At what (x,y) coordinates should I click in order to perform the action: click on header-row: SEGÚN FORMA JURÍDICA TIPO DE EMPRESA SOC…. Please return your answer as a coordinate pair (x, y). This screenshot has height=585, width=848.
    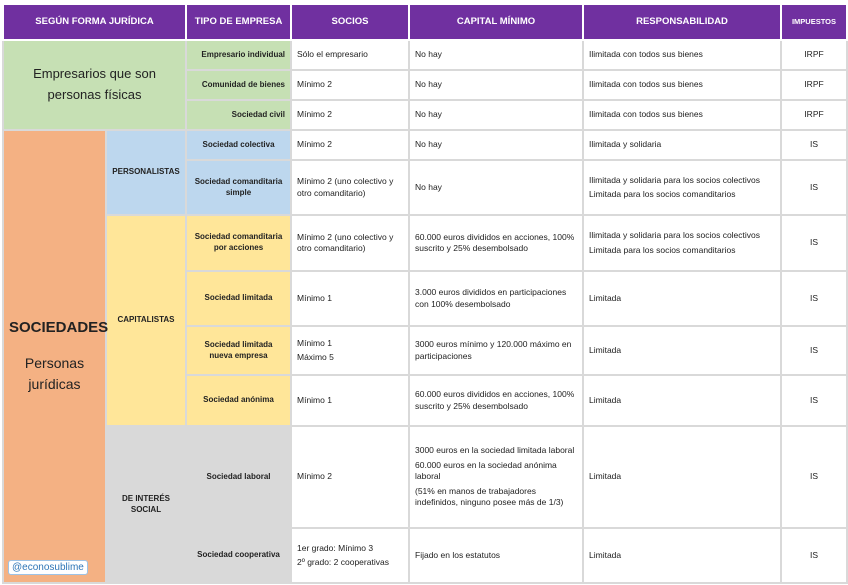
    Looking at the image, I should click on (425, 22).